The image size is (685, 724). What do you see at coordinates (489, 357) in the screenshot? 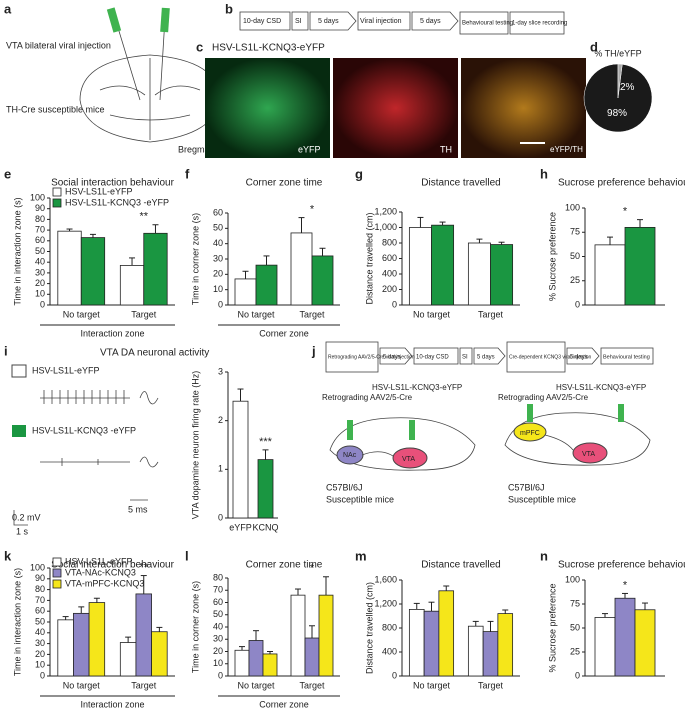
I see `timeline` at bounding box center [489, 357].